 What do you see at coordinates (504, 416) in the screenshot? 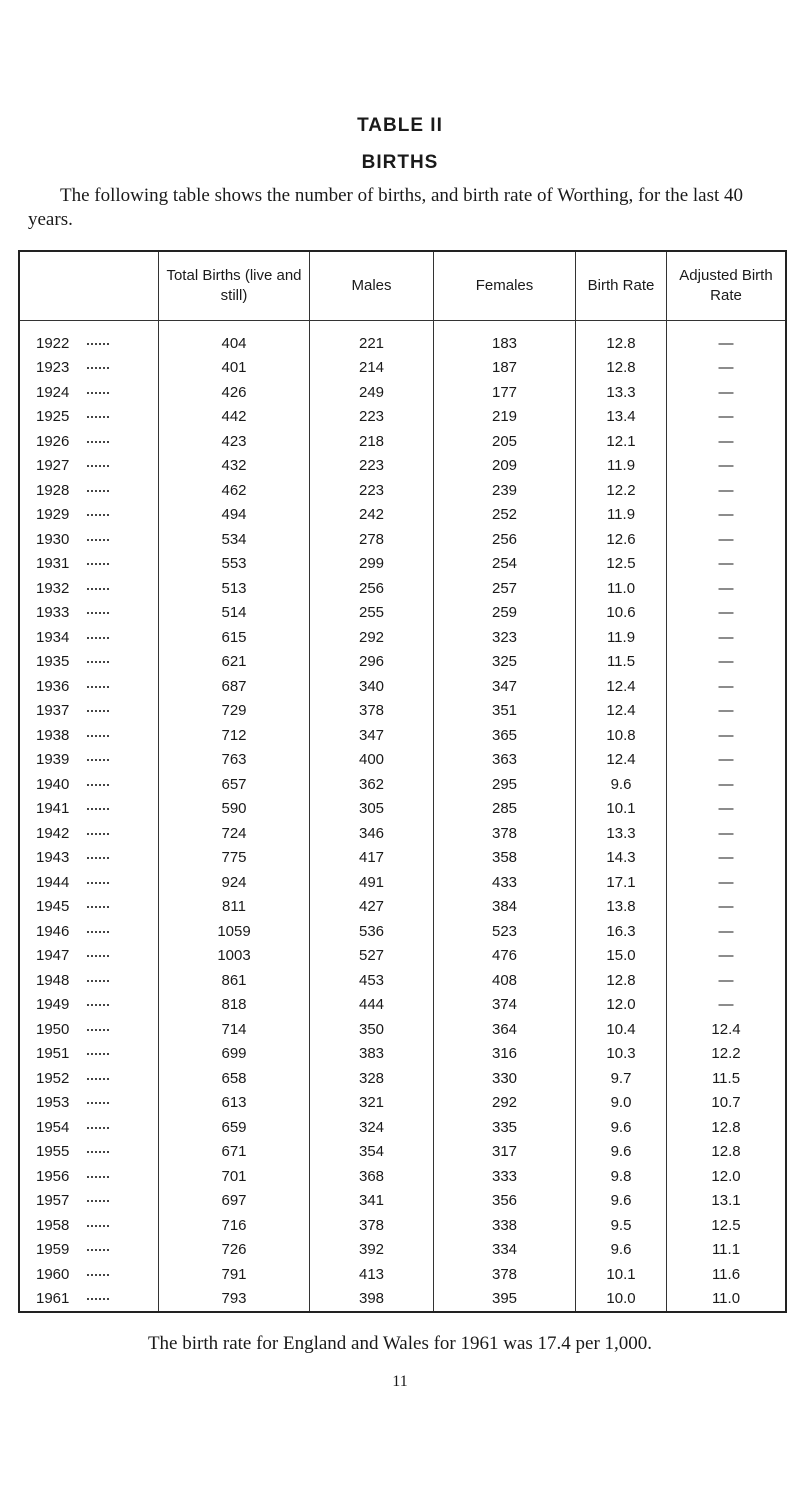
I see `value-cell: 219` at bounding box center [504, 416].